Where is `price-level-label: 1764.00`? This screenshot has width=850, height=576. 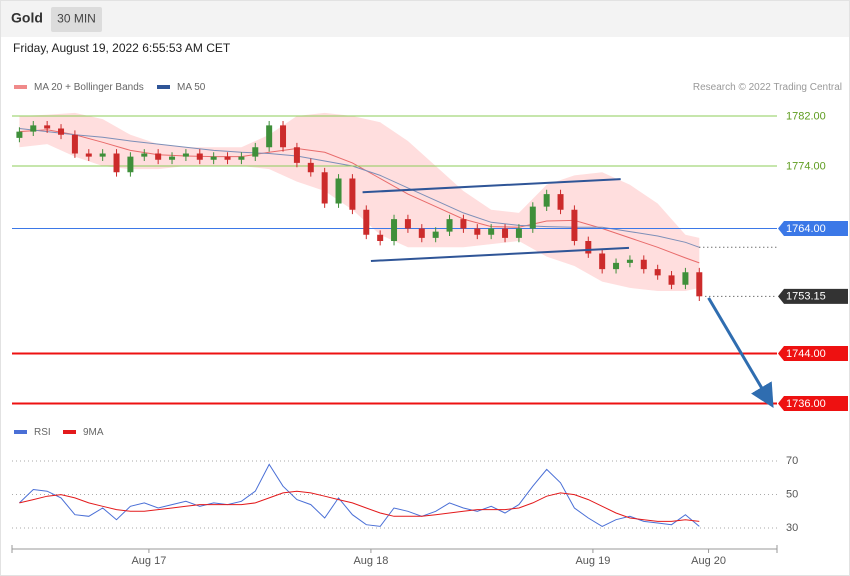
price-level-label: 1764.00 is located at coordinates (806, 229).